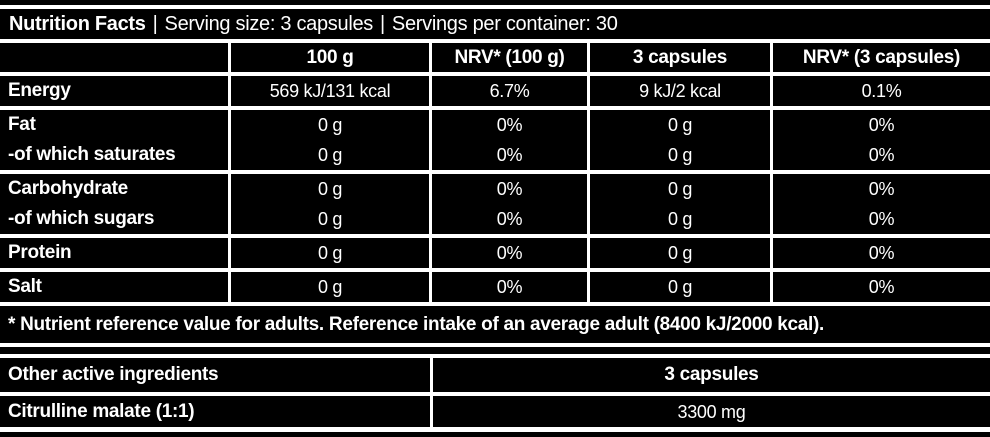 The height and width of the screenshot is (437, 990). I want to click on header-cell-empty, so click(114, 57).